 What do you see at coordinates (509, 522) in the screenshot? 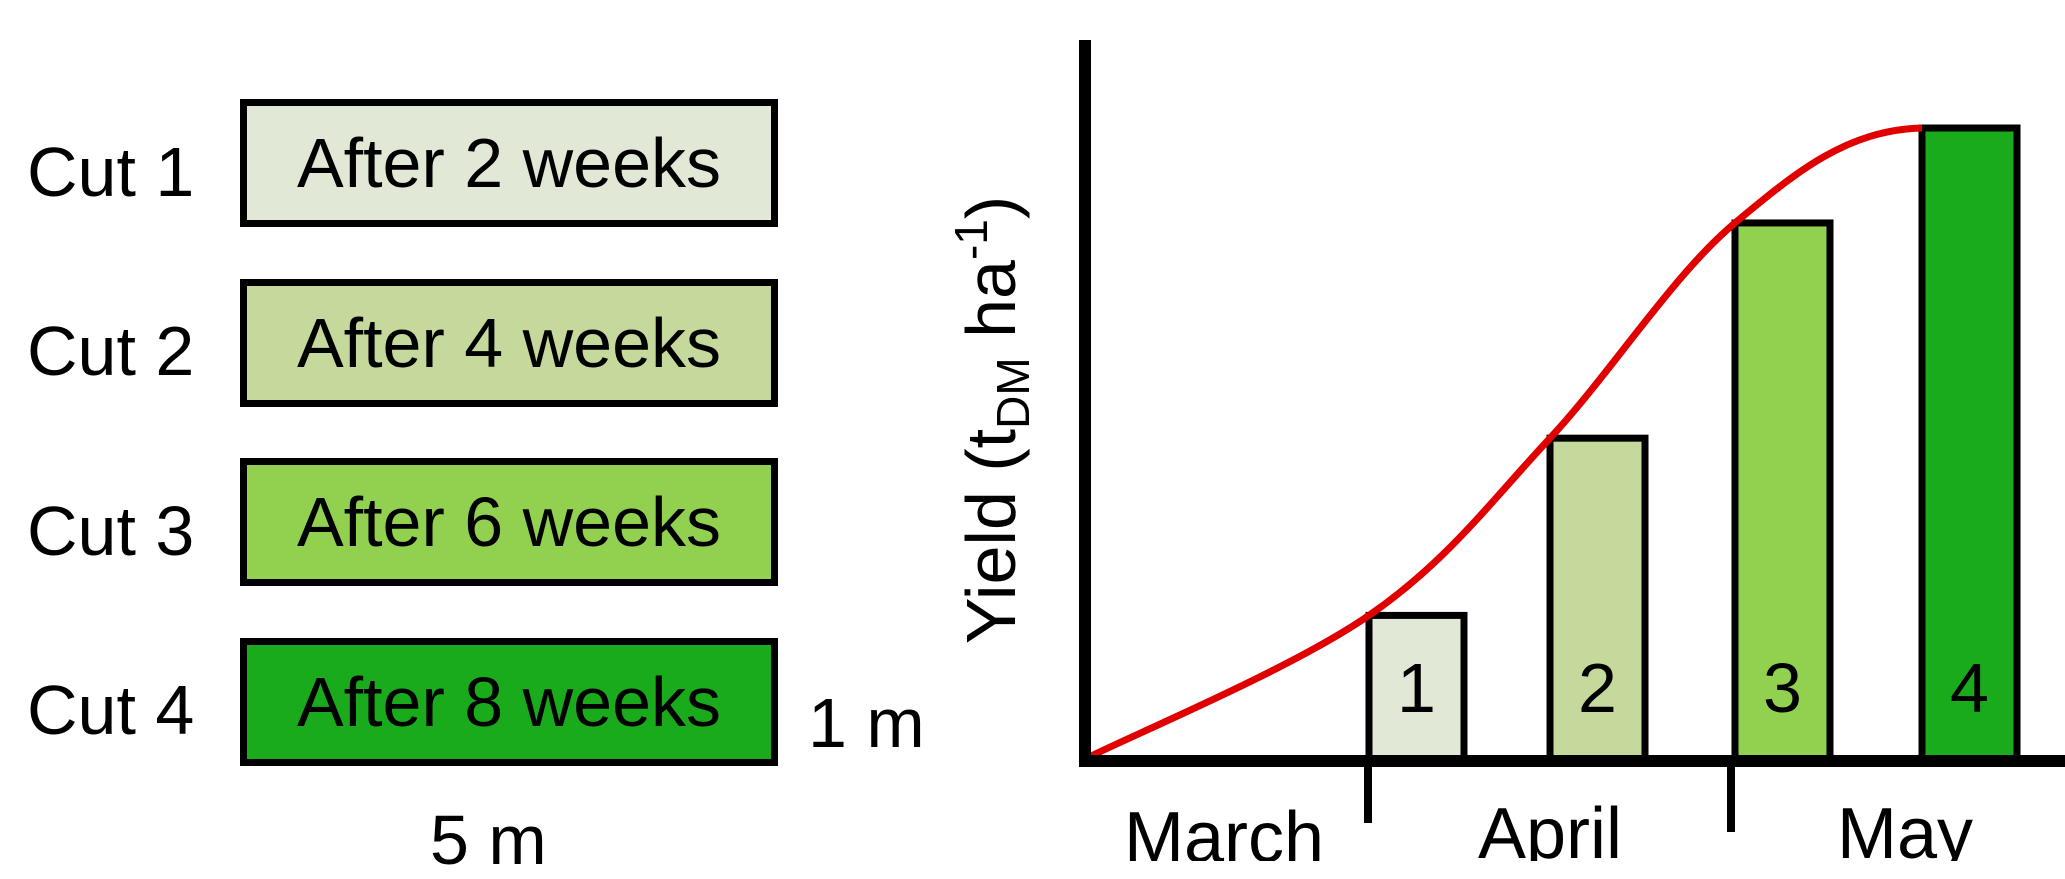
I see `plot-box-3: After 6 weeks` at bounding box center [509, 522].